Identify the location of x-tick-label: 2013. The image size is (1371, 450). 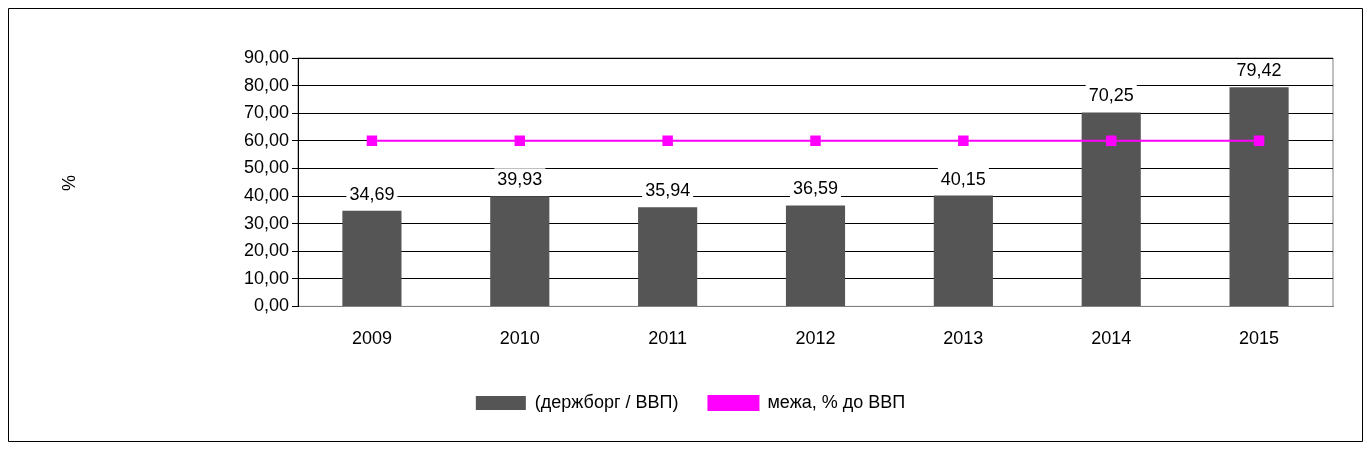
(963, 338).